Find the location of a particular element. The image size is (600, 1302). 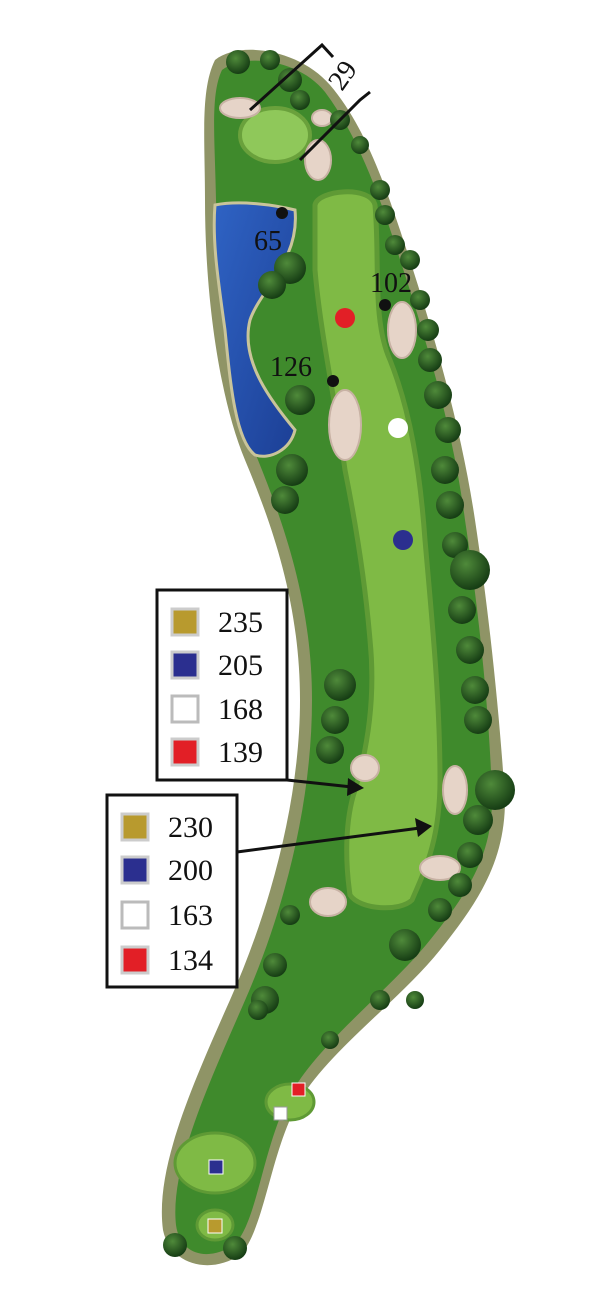

legend-label: 168 is located at coordinates (240, 709).